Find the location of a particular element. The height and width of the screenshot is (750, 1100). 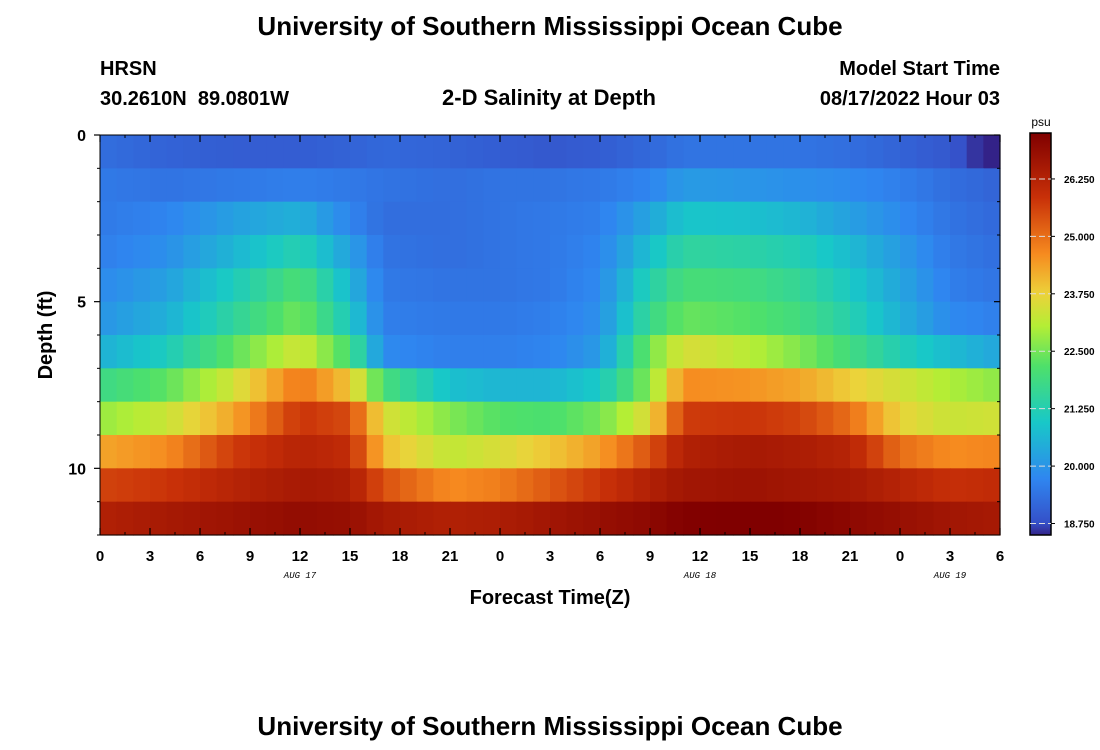

date-label: AUG 18 is located at coordinates (700, 576).